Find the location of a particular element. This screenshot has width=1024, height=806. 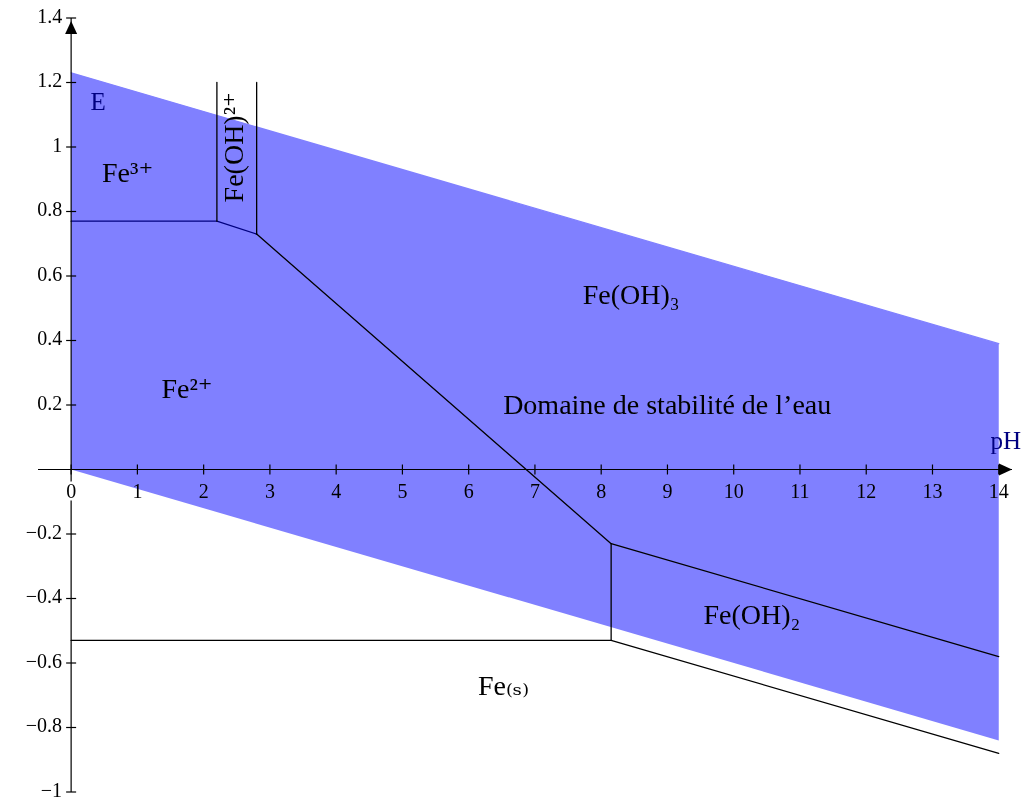

y-tick-label: 0.4 is located at coordinates (50, 338).